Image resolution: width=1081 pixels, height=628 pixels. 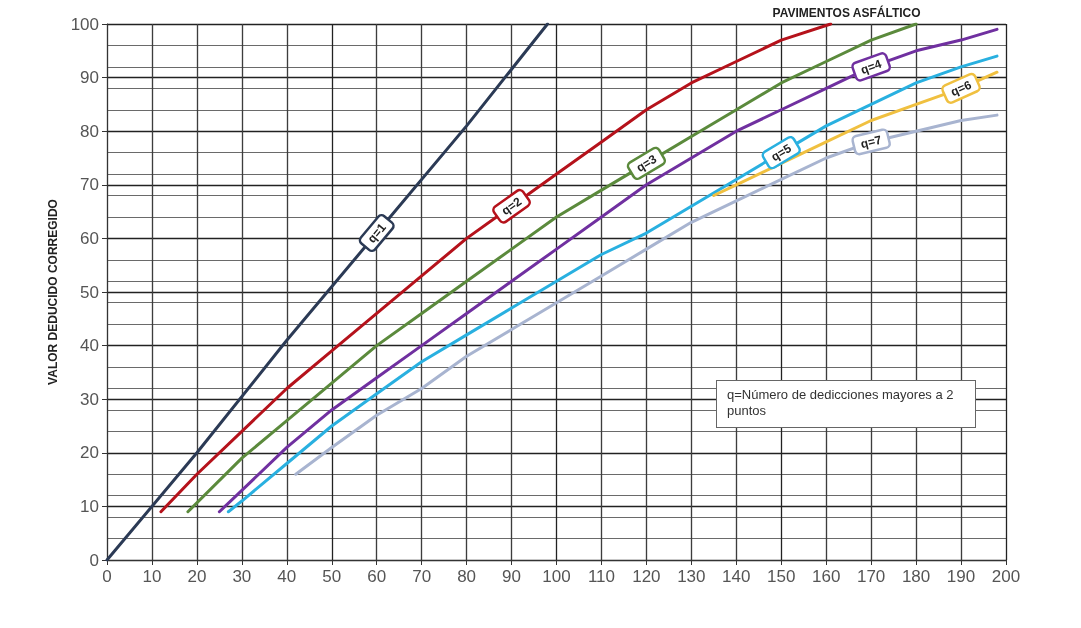 I want to click on series-label: q=6, so click(x=961, y=88).